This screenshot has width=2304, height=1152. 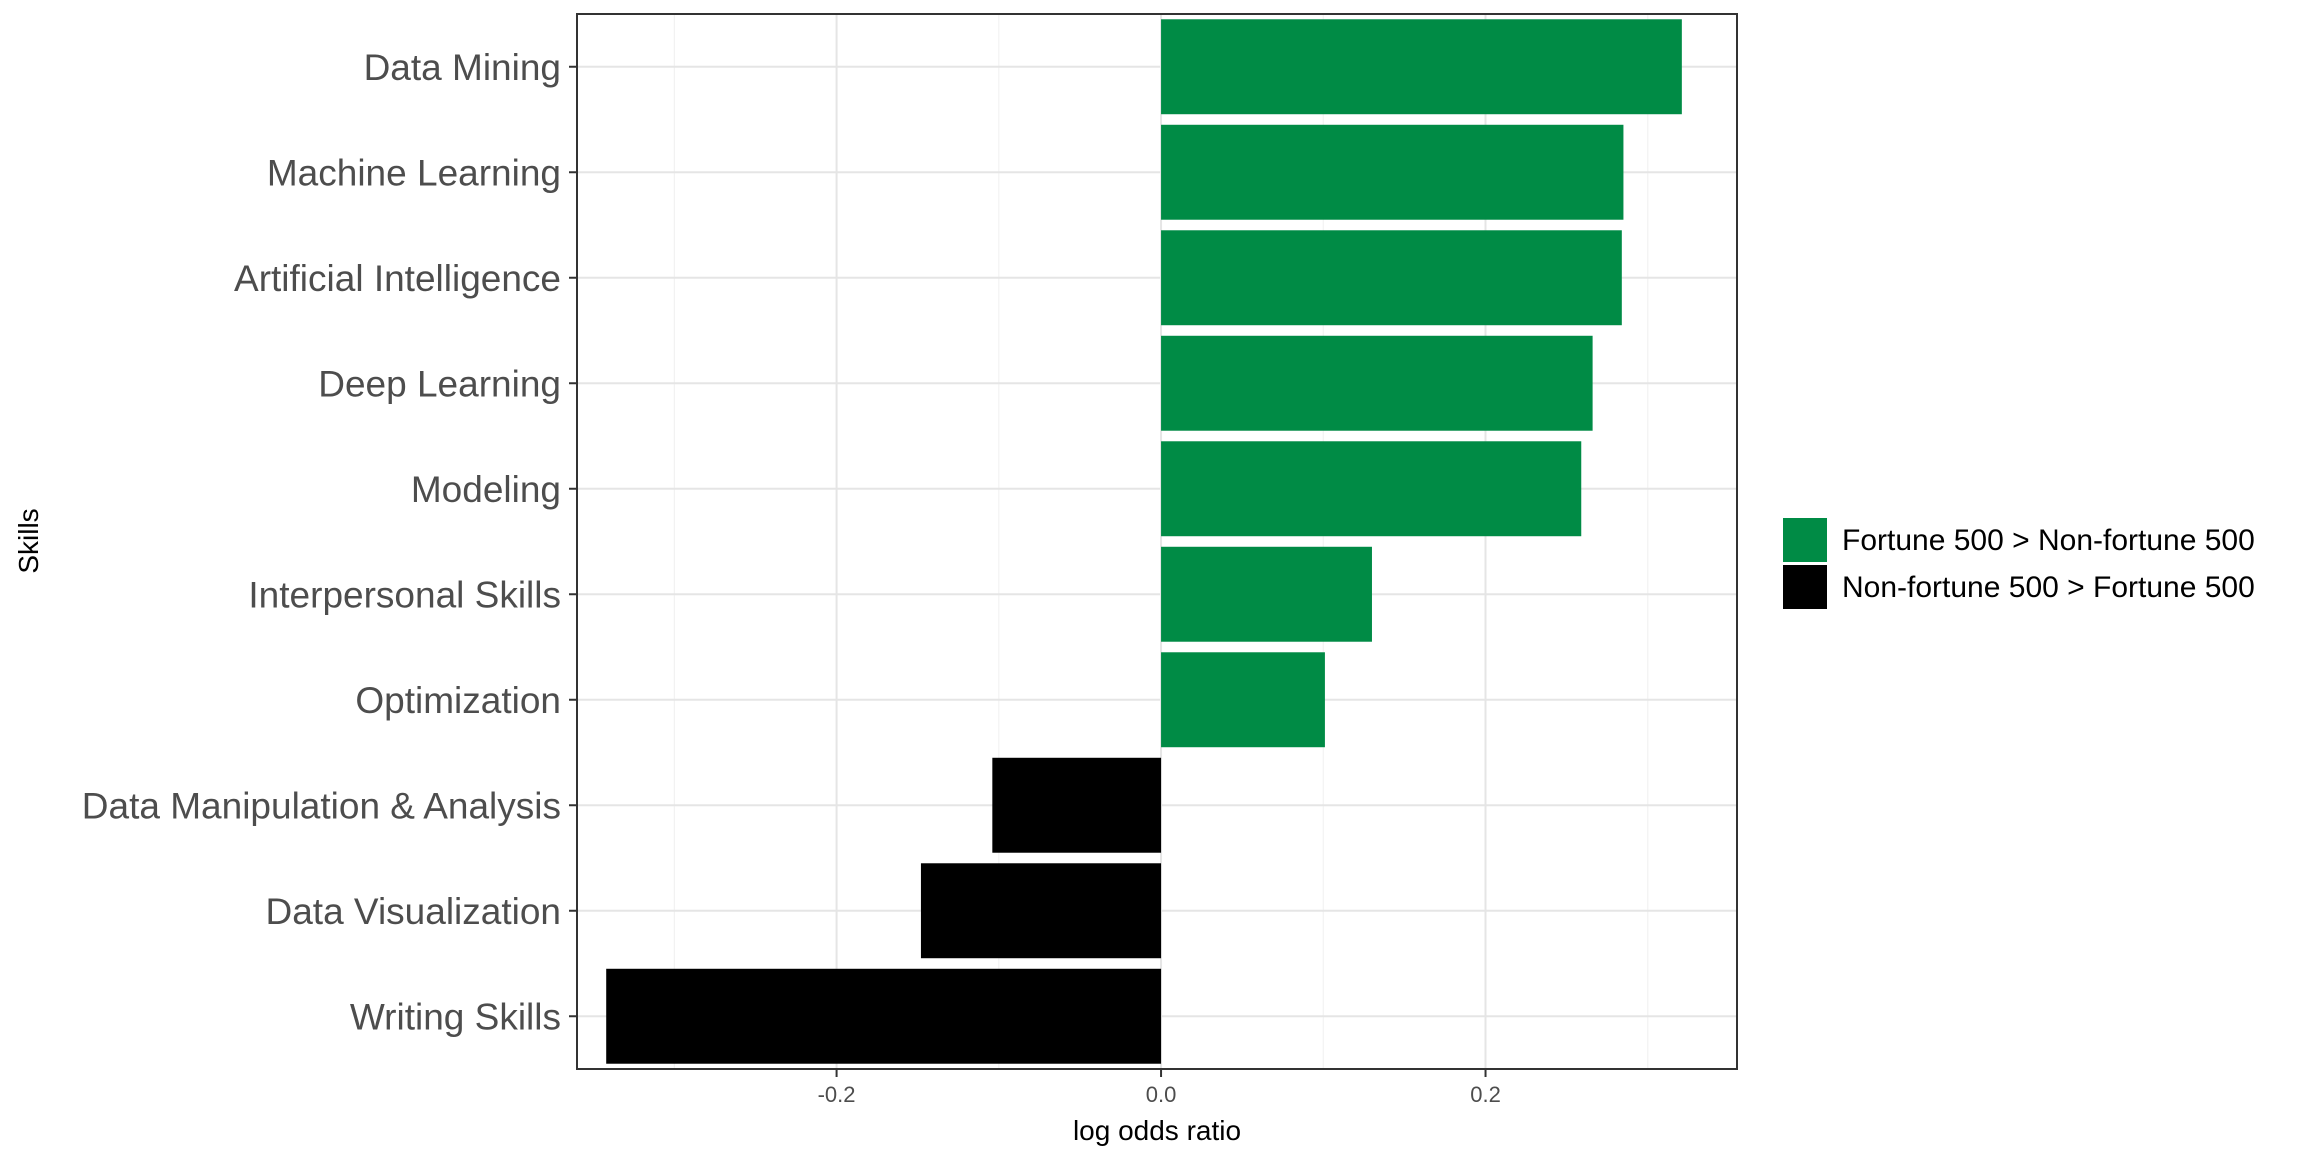 I want to click on x-tick-label: -0.2, so click(x=837, y=1094).